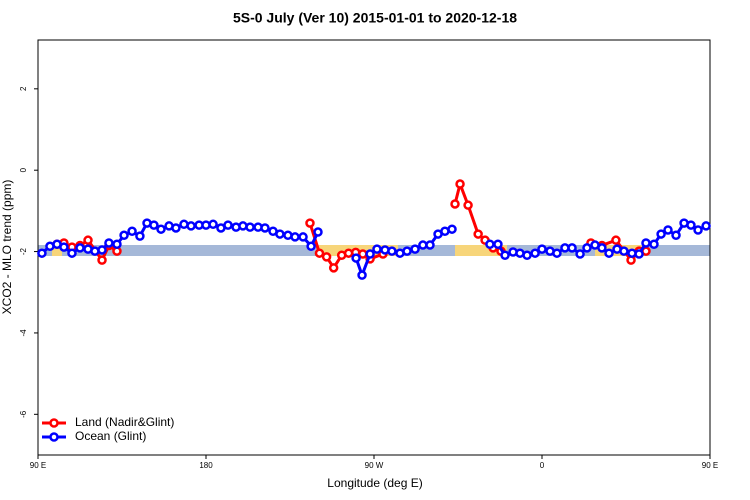 This screenshot has width=750, height=500. I want to click on y-tick-label: 2, so click(23, 88).